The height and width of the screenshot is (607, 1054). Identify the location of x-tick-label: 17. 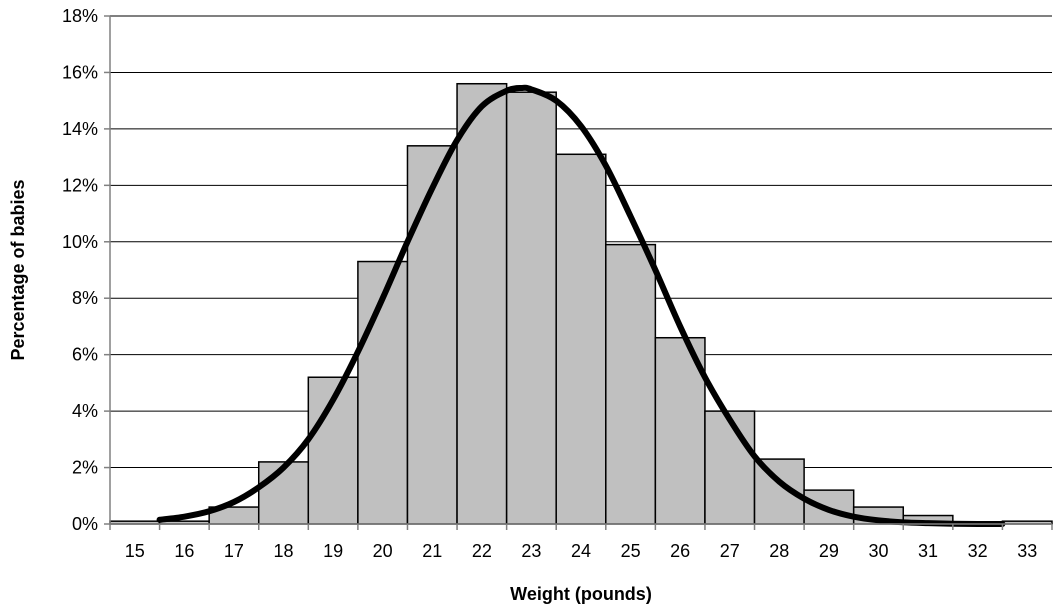
(234, 551).